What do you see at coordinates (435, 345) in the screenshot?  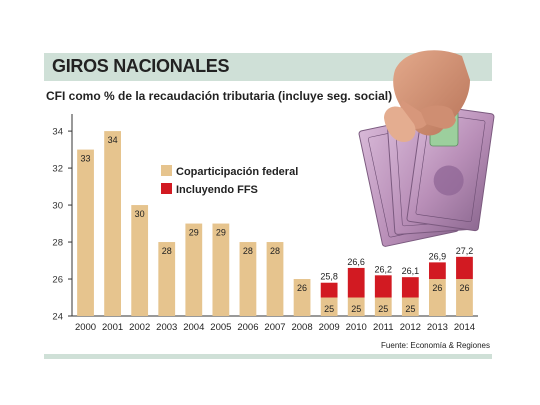 I see `source-note: Fuente: Economía & Regiones` at bounding box center [435, 345].